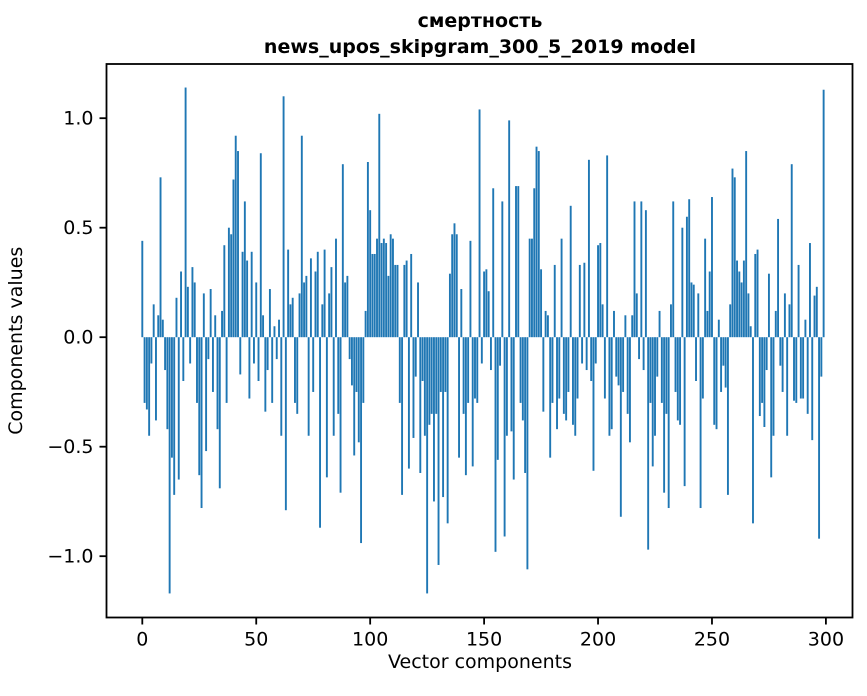  What do you see at coordinates (370, 640) in the screenshot?
I see `x-tick-label: 100` at bounding box center [370, 640].